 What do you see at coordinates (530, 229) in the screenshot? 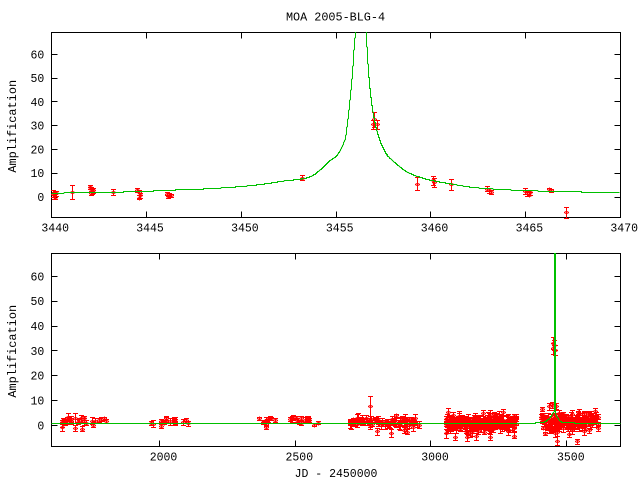
I see `svg-text: 3465` at bounding box center [530, 229].